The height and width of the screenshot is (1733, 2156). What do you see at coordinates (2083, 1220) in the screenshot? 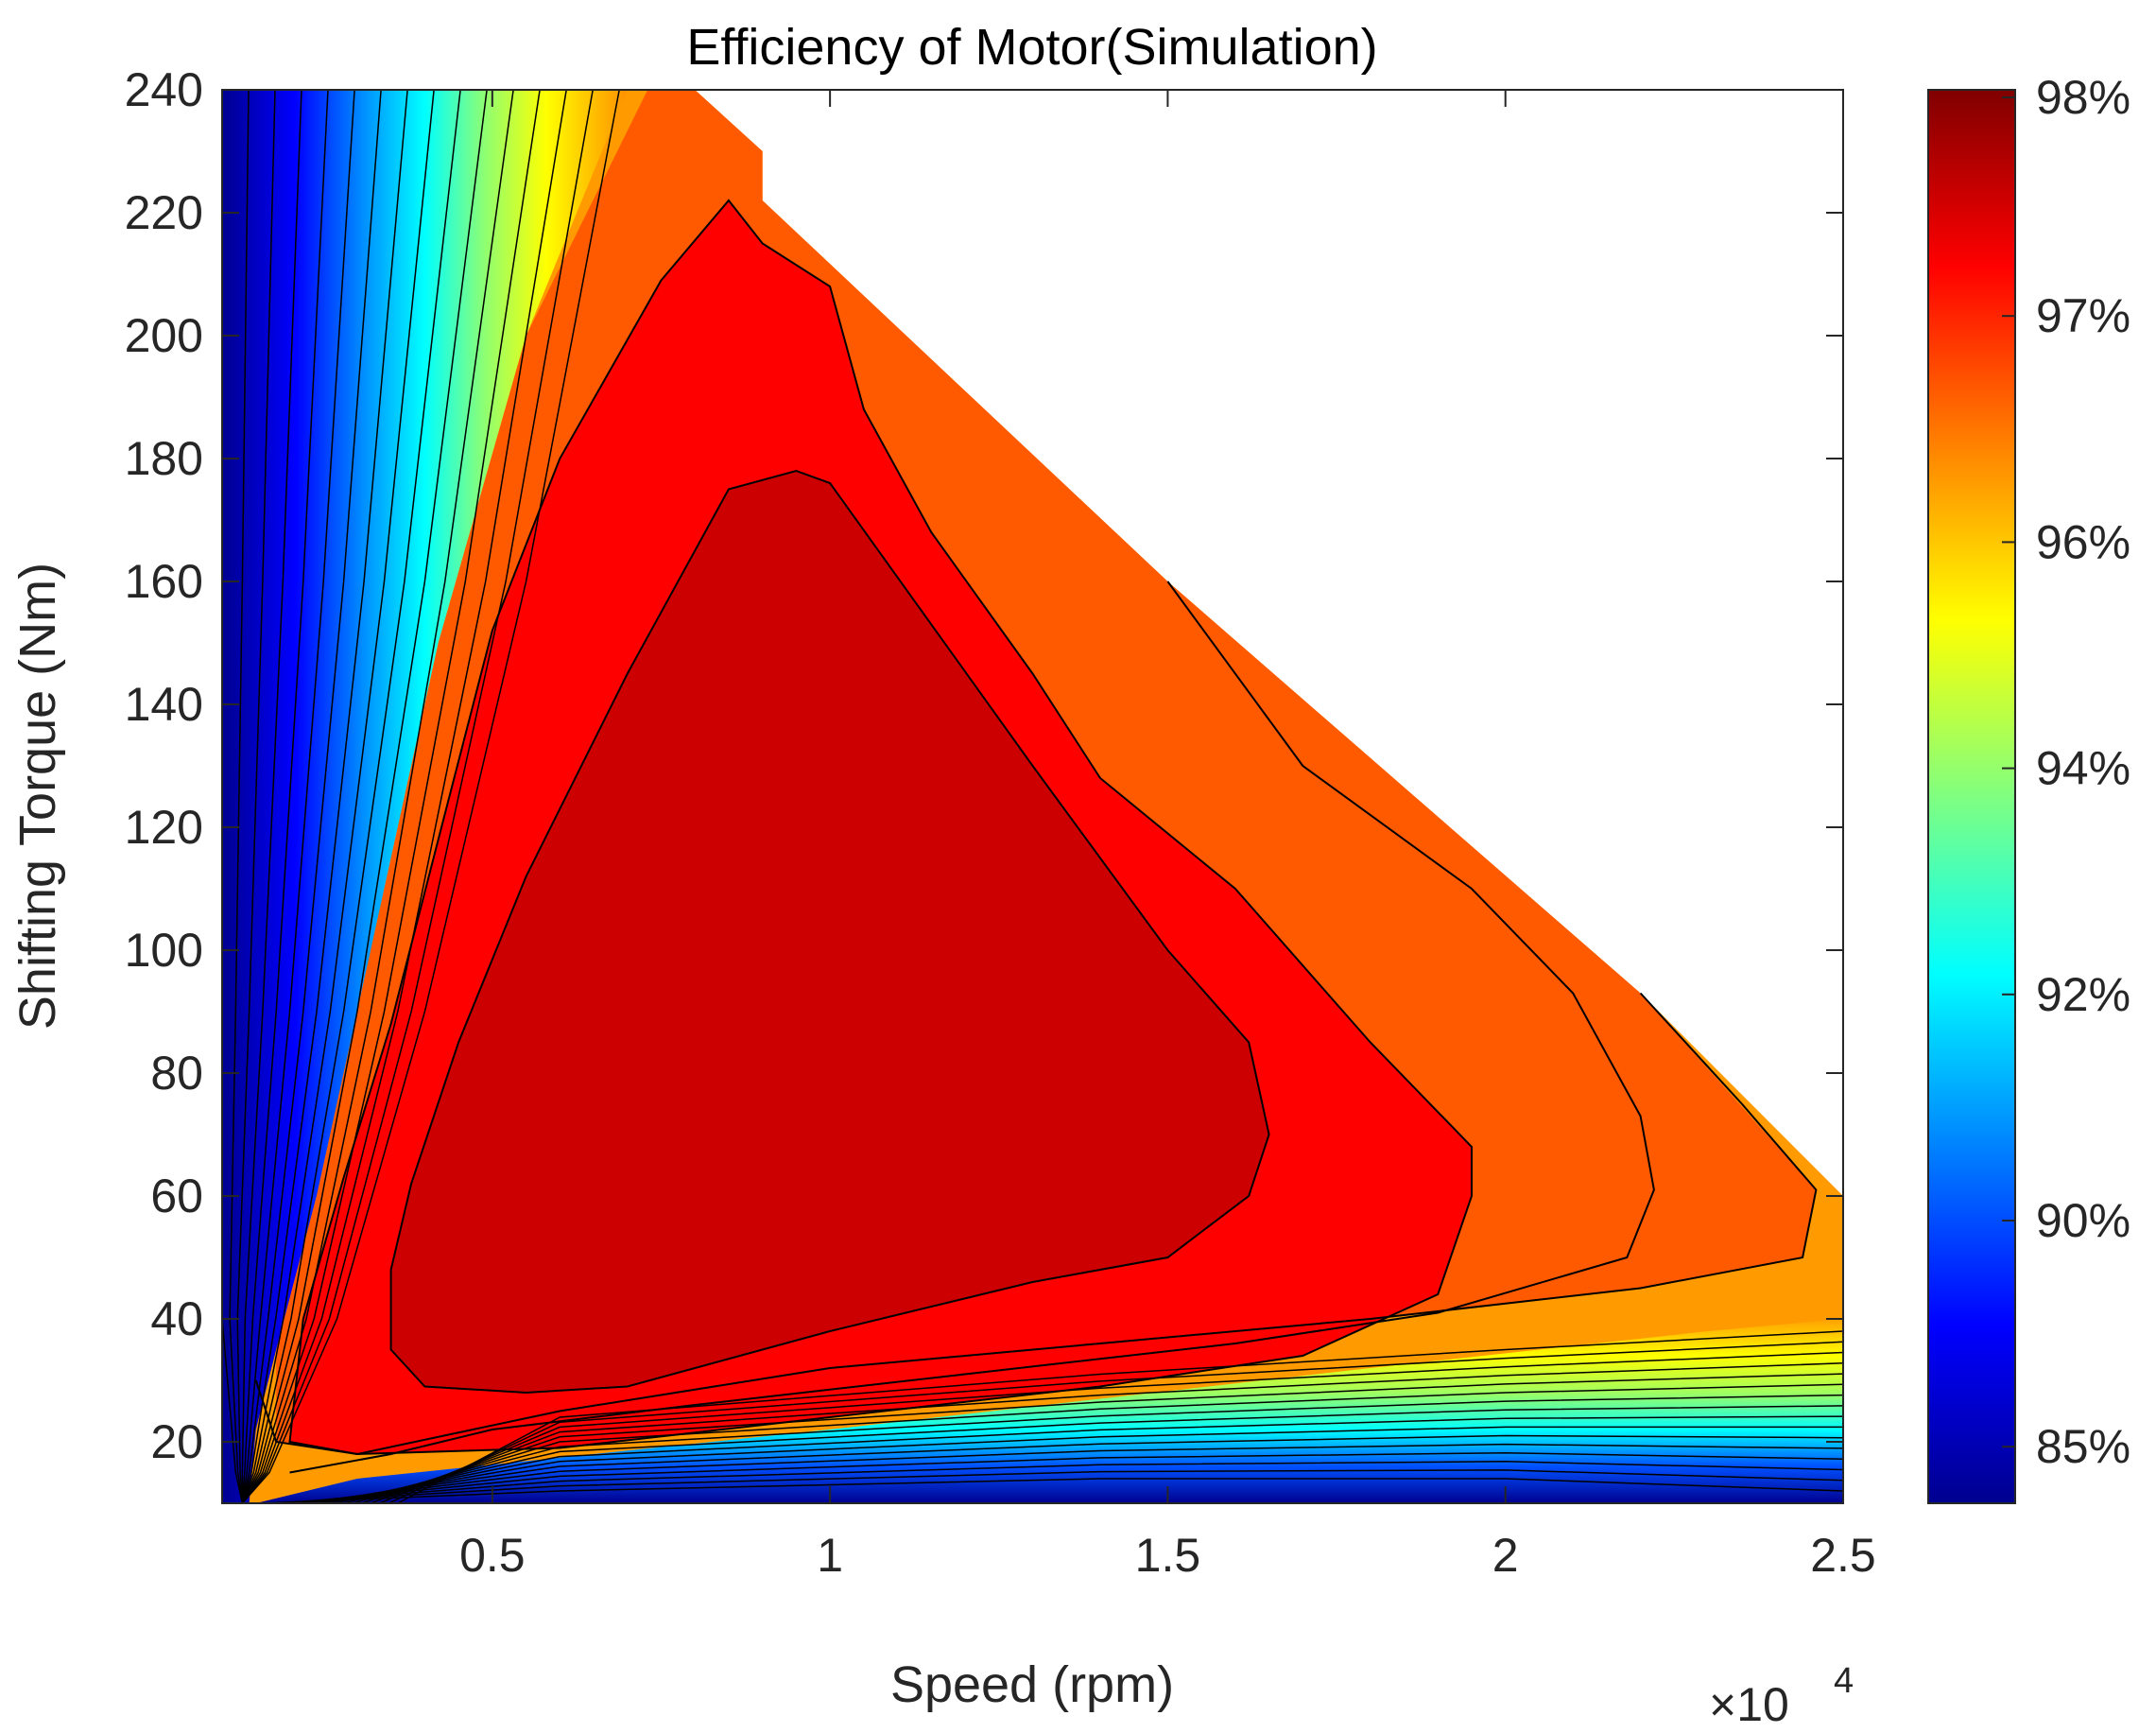
I see `colorbar-tick-label: 90%` at bounding box center [2083, 1220].